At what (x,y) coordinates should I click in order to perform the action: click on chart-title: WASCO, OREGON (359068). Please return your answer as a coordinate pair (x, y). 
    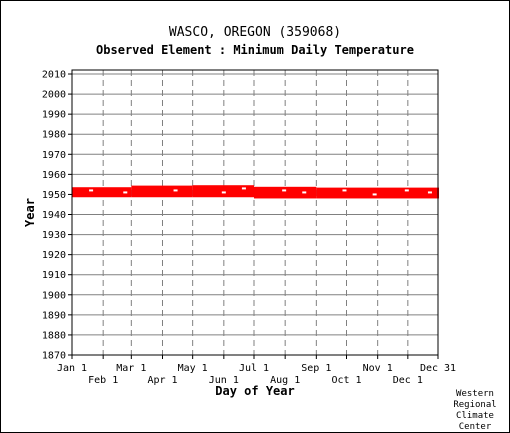
    Looking at the image, I should click on (255, 32).